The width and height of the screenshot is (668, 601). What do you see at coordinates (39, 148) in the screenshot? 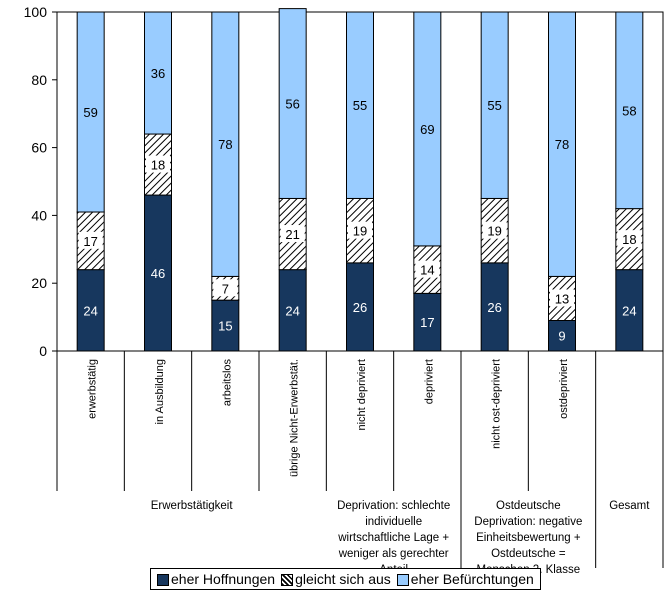
I see `y-tick-label: 60` at bounding box center [39, 148].